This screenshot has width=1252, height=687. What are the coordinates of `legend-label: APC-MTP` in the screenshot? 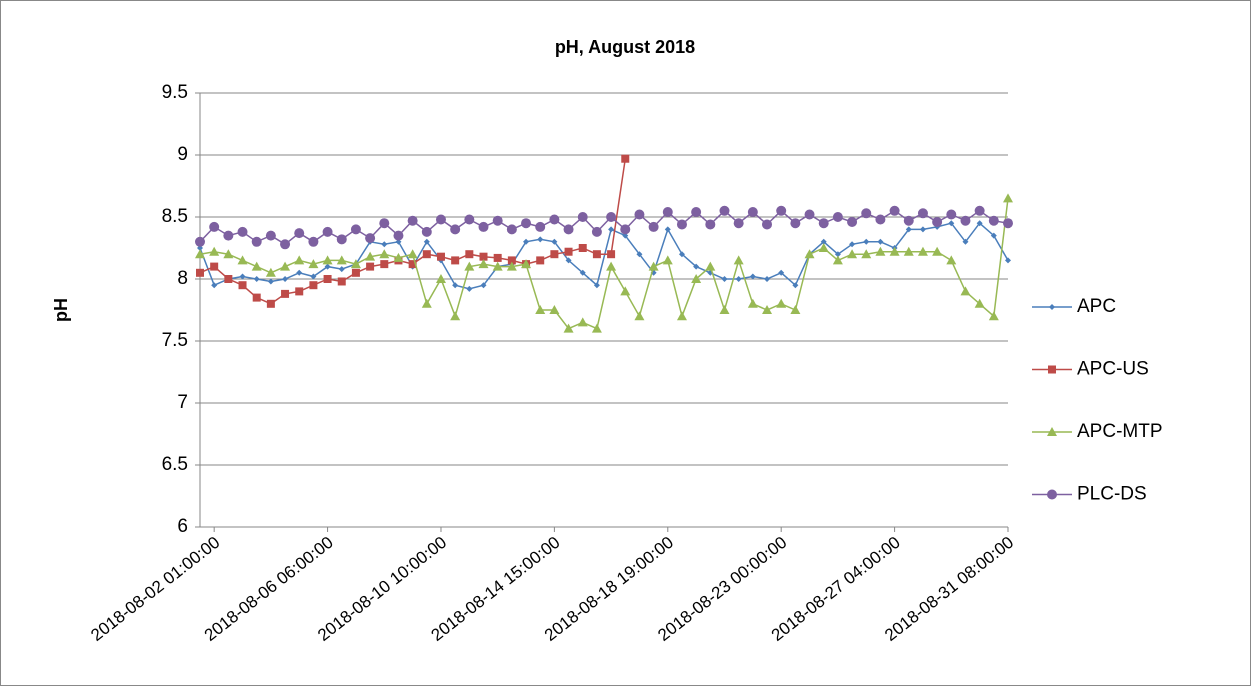 It's located at (1120, 431).